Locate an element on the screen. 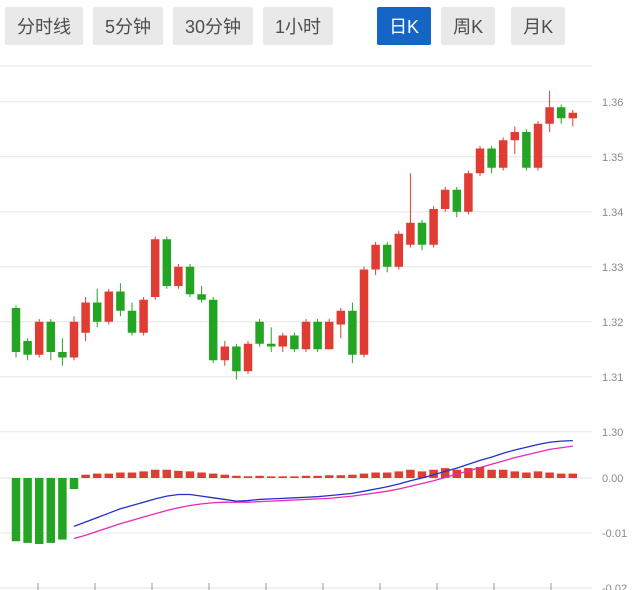  axis-tick-label: -0.02 is located at coordinates (614, 586).